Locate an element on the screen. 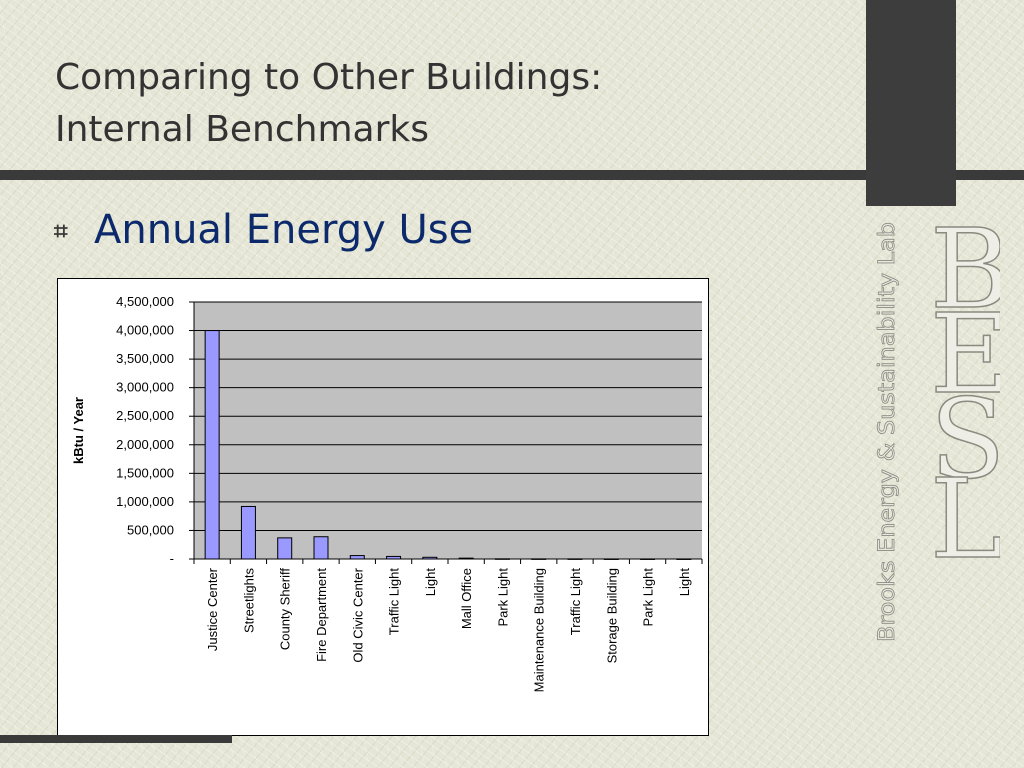 This screenshot has width=1024, height=768. y-tick-label: 3,000,000 is located at coordinates (145, 387).